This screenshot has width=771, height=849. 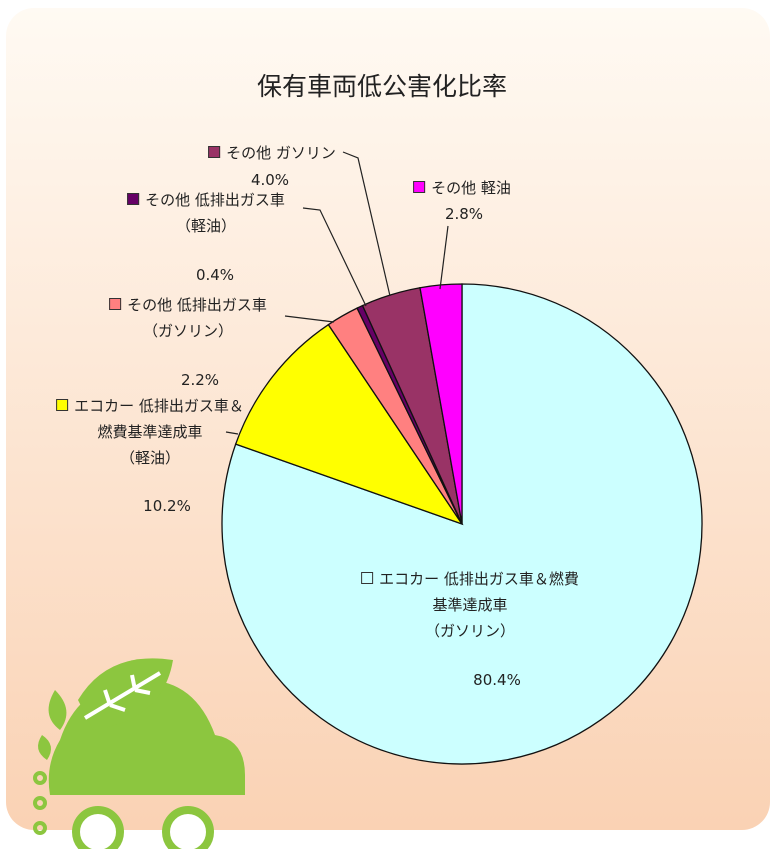 I want to click on value-label: 4.0%, so click(x=270, y=180).